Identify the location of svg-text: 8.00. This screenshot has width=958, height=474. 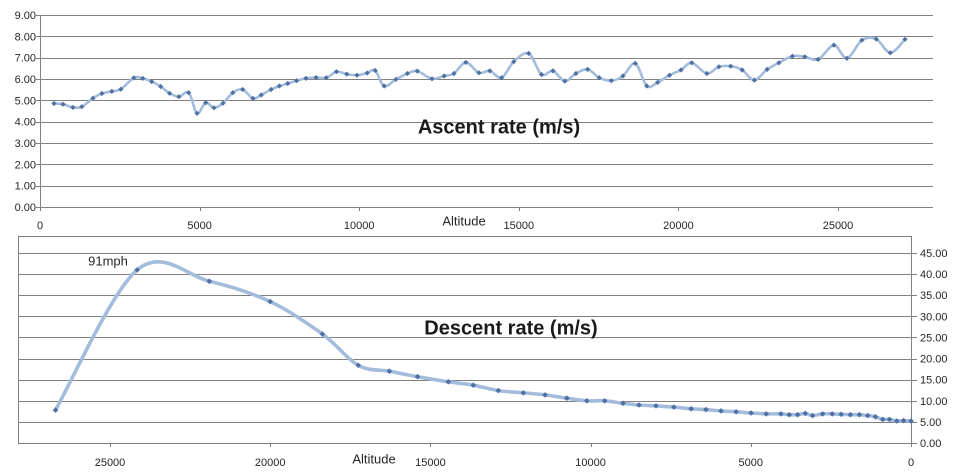
(25, 37).